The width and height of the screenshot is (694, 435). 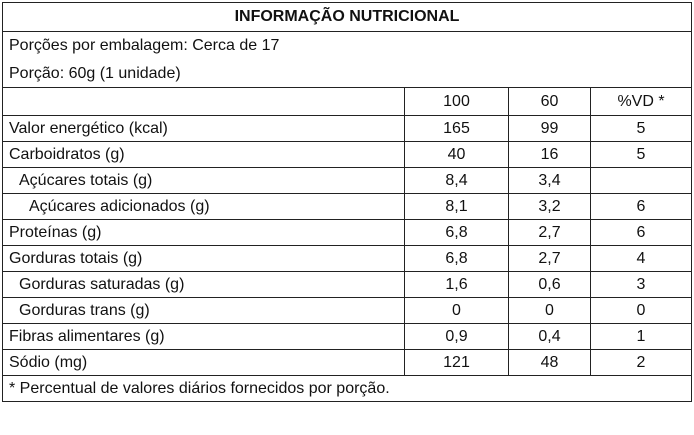 I want to click on nutrient-row: Proteínas (g) 6,8 2,7 6, so click(x=347, y=232).